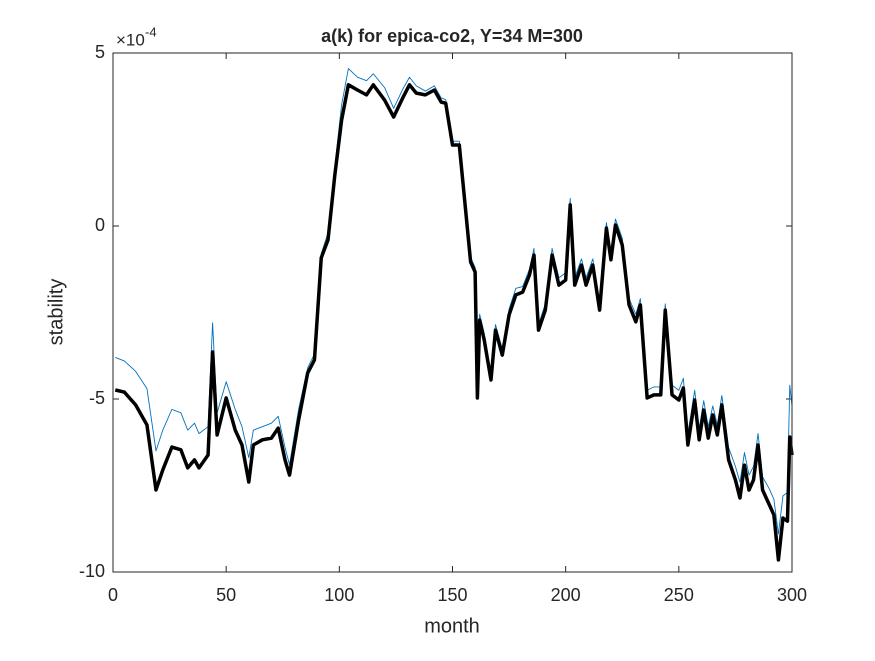 The height and width of the screenshot is (661, 875). Describe the element at coordinates (452, 626) in the screenshot. I see `x-axis-label: month` at that location.